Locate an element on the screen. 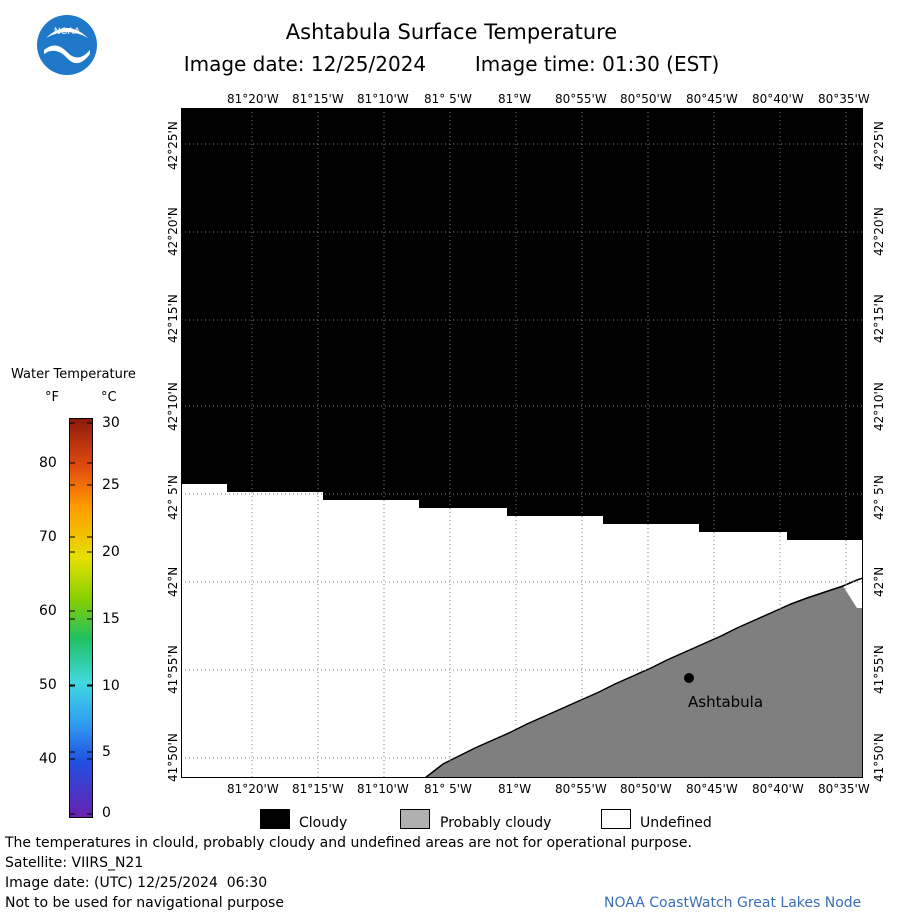 The width and height of the screenshot is (903, 919). noaa-logo: NOAA is located at coordinates (67, 45).